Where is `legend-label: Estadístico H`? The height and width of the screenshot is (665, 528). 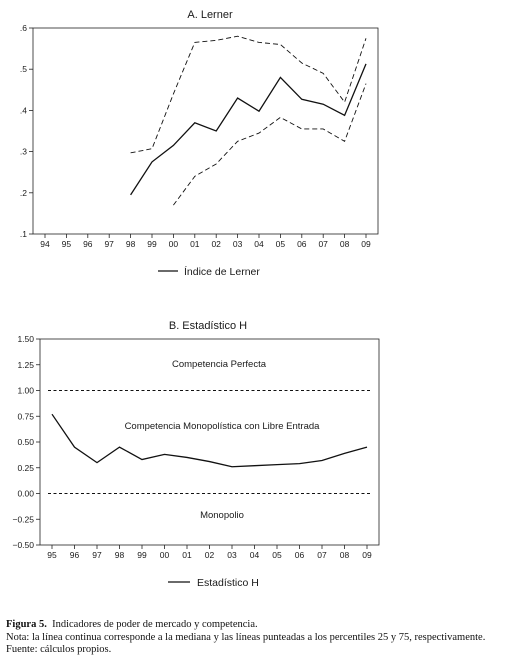
legend-label: Estadístico H is located at coordinates (228, 583).